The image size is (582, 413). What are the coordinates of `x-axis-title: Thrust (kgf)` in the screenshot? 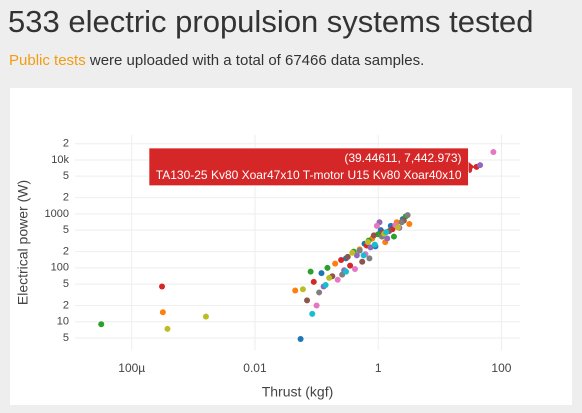 It's located at (298, 392).